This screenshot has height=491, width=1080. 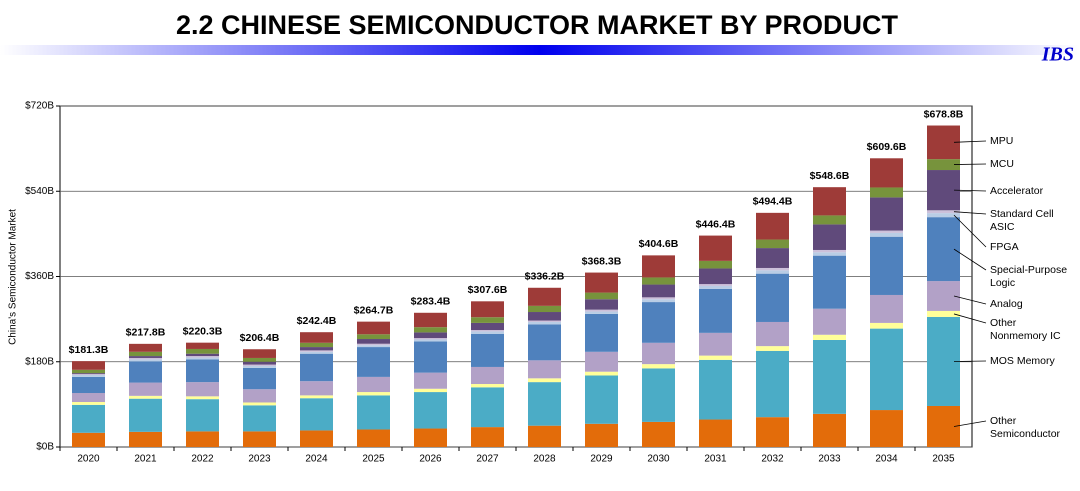 What do you see at coordinates (316, 459) in the screenshot?
I see `x-tick-label: 2024` at bounding box center [316, 459].